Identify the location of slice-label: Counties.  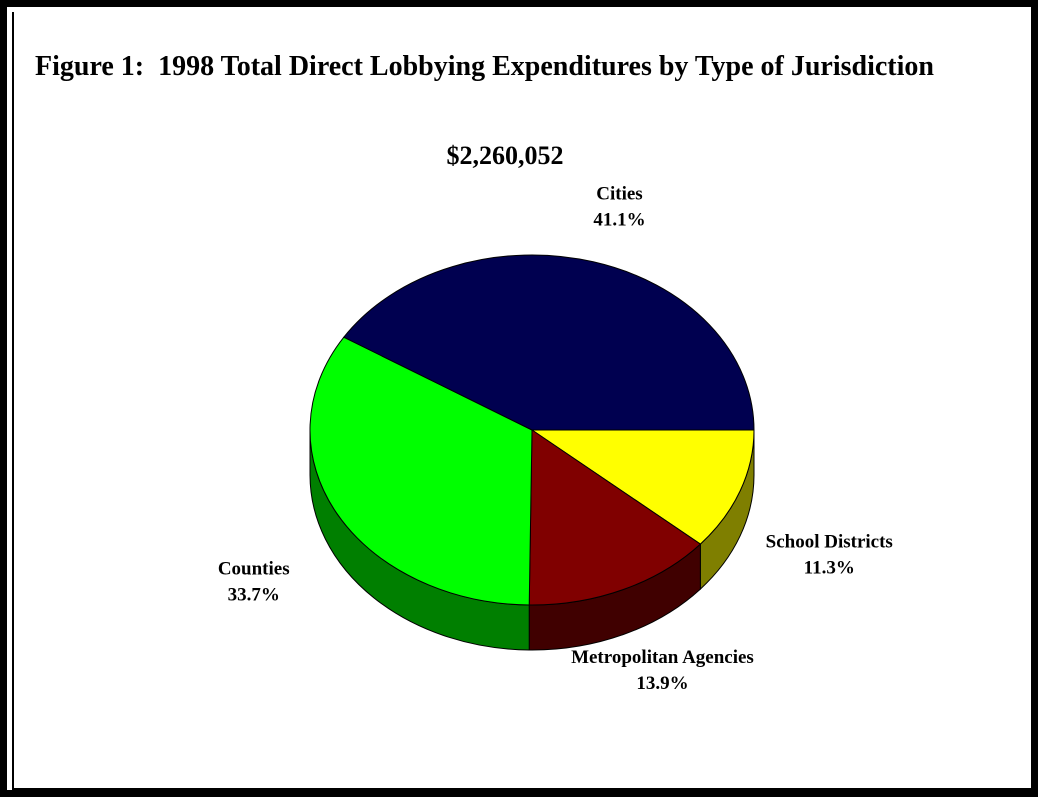
(254, 569).